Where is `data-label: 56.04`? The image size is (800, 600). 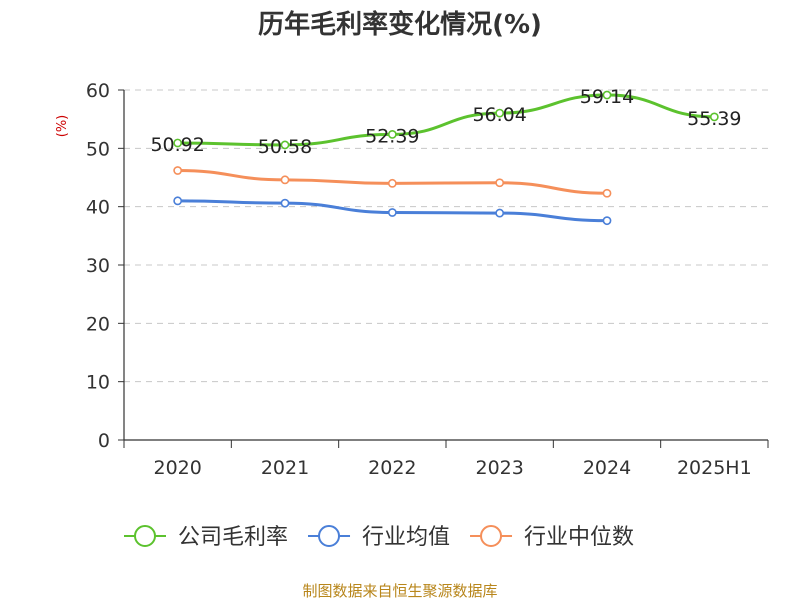 data-label: 56.04 is located at coordinates (499, 115).